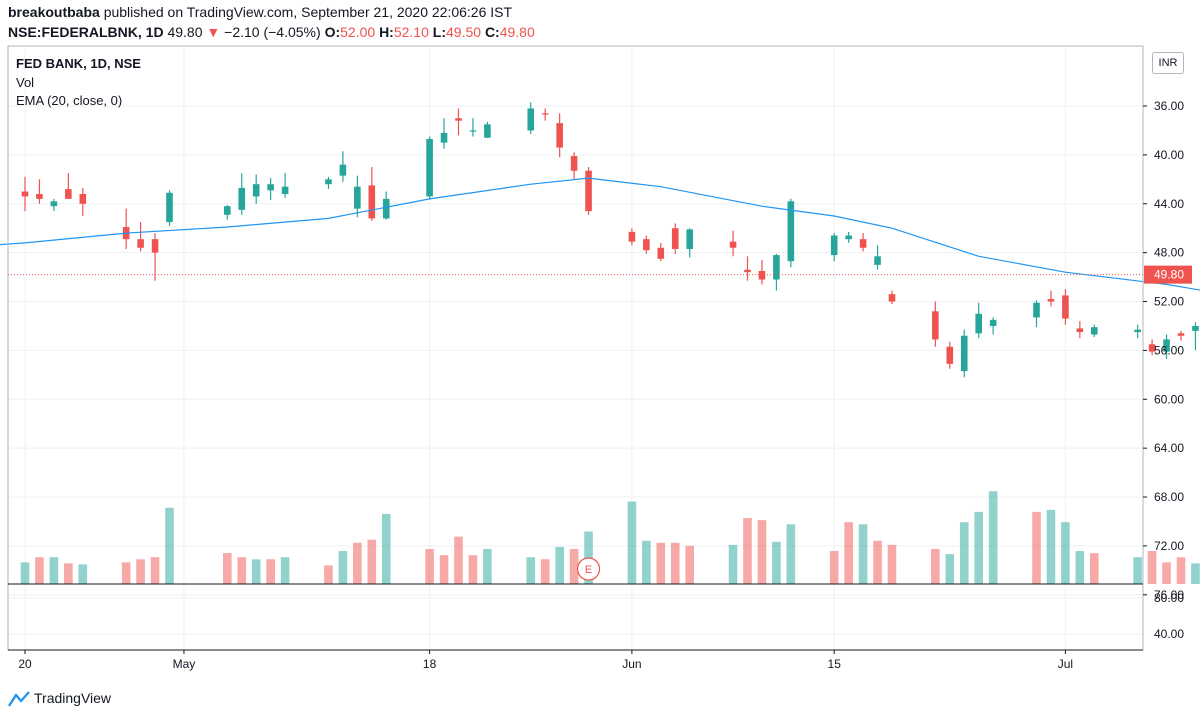  I want to click on tradingview-logo-icon, so click(19, 699).